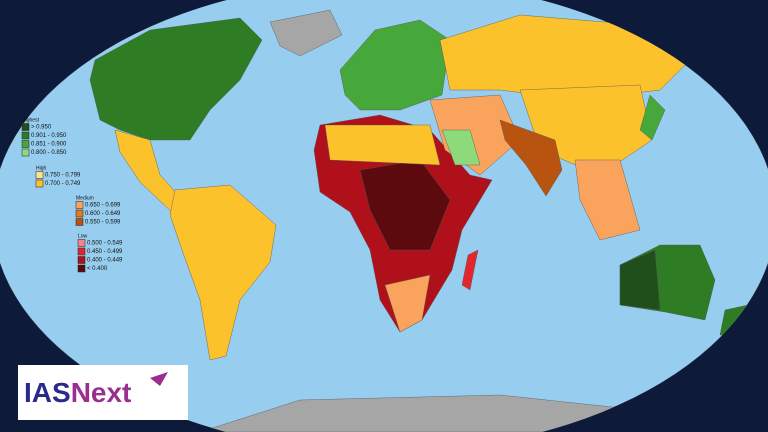 This screenshot has height=432, width=768. Describe the element at coordinates (105, 244) in the screenshot. I see `legend-label: 0.500 - 0.549` at that location.